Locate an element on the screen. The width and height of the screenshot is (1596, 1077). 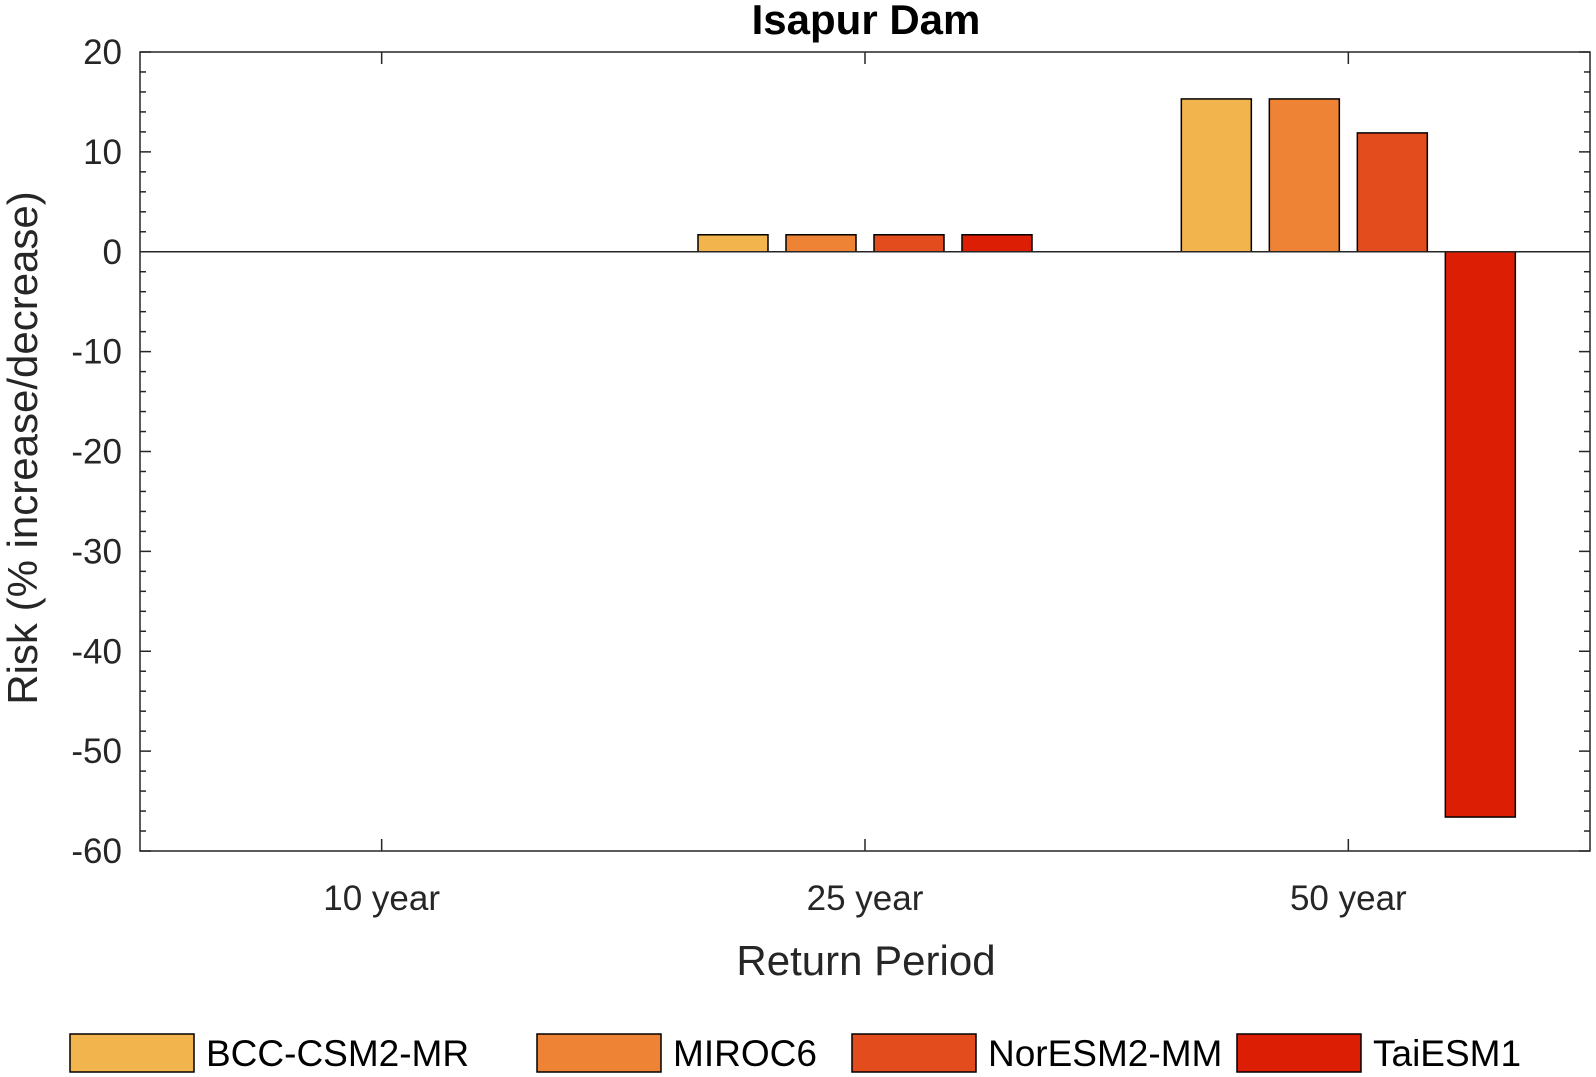
legend: BCC-CSM2-MR MIROC6 NorESM2-MM TaiESM1 is located at coordinates (795, 1053).